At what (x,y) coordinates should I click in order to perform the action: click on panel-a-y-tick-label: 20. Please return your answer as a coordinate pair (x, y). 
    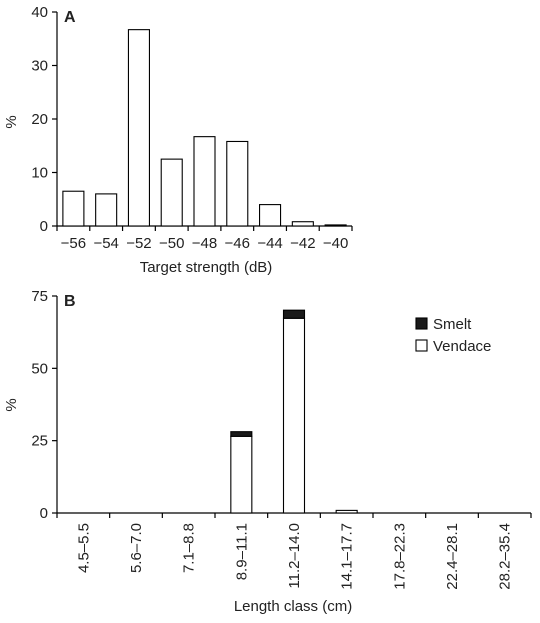
    Looking at the image, I should click on (39, 119).